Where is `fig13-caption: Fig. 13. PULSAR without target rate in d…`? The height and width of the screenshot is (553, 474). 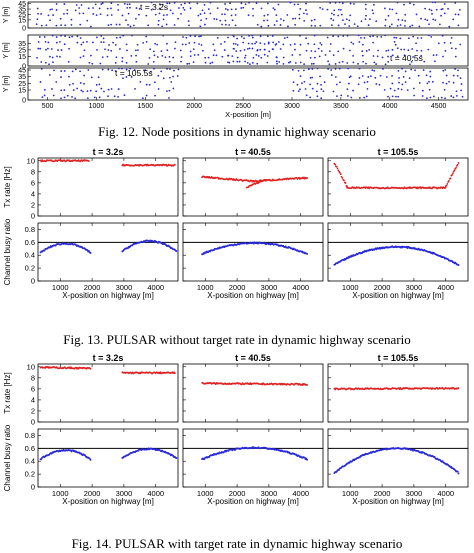 fig13-caption: Fig. 13. PULSAR without target rate in d… is located at coordinates (236, 339).